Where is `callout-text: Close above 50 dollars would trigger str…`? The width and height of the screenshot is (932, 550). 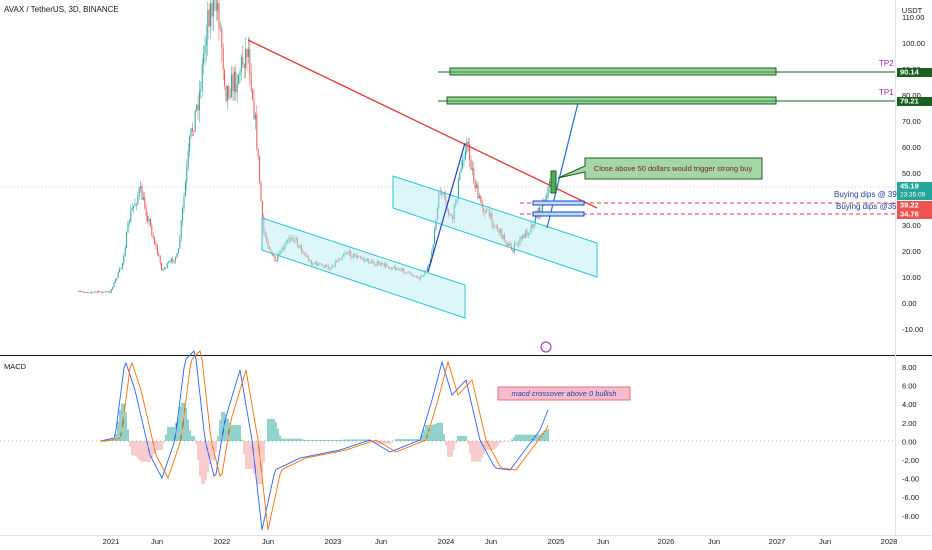 callout-text: Close above 50 dollars would trigger str… is located at coordinates (673, 168).